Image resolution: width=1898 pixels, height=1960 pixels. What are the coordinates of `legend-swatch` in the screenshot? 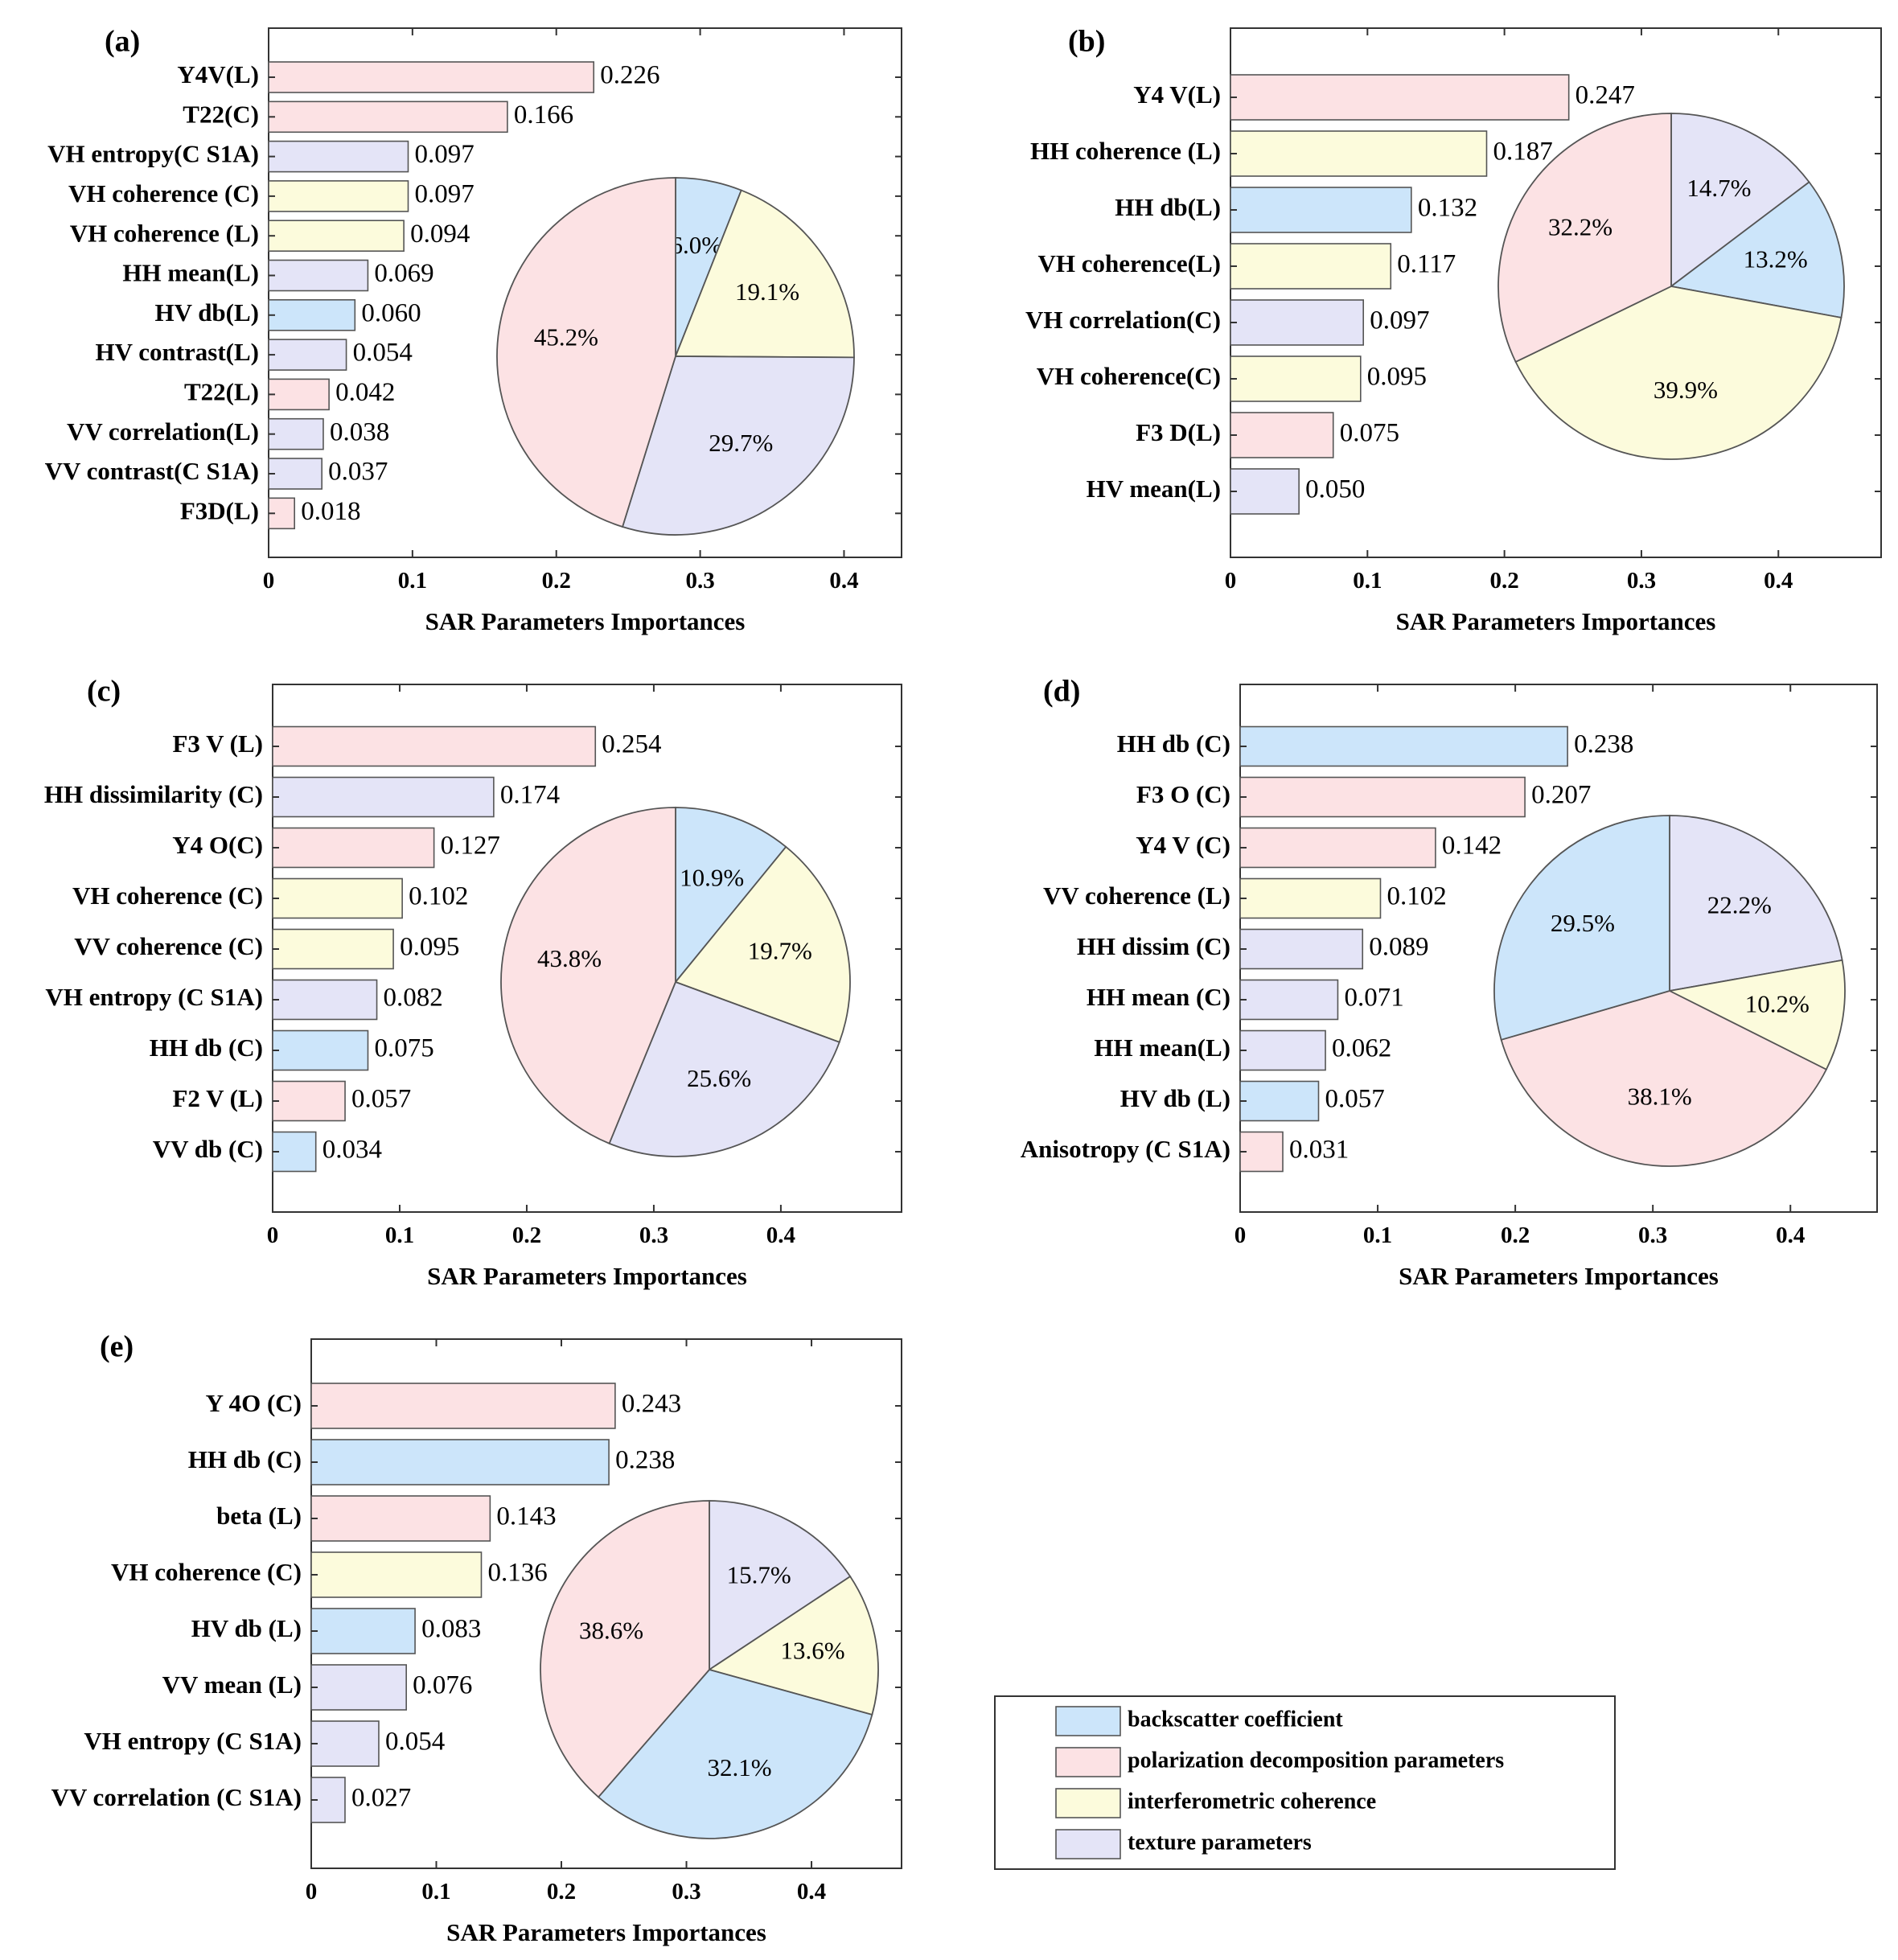 It's located at (1088, 1762).